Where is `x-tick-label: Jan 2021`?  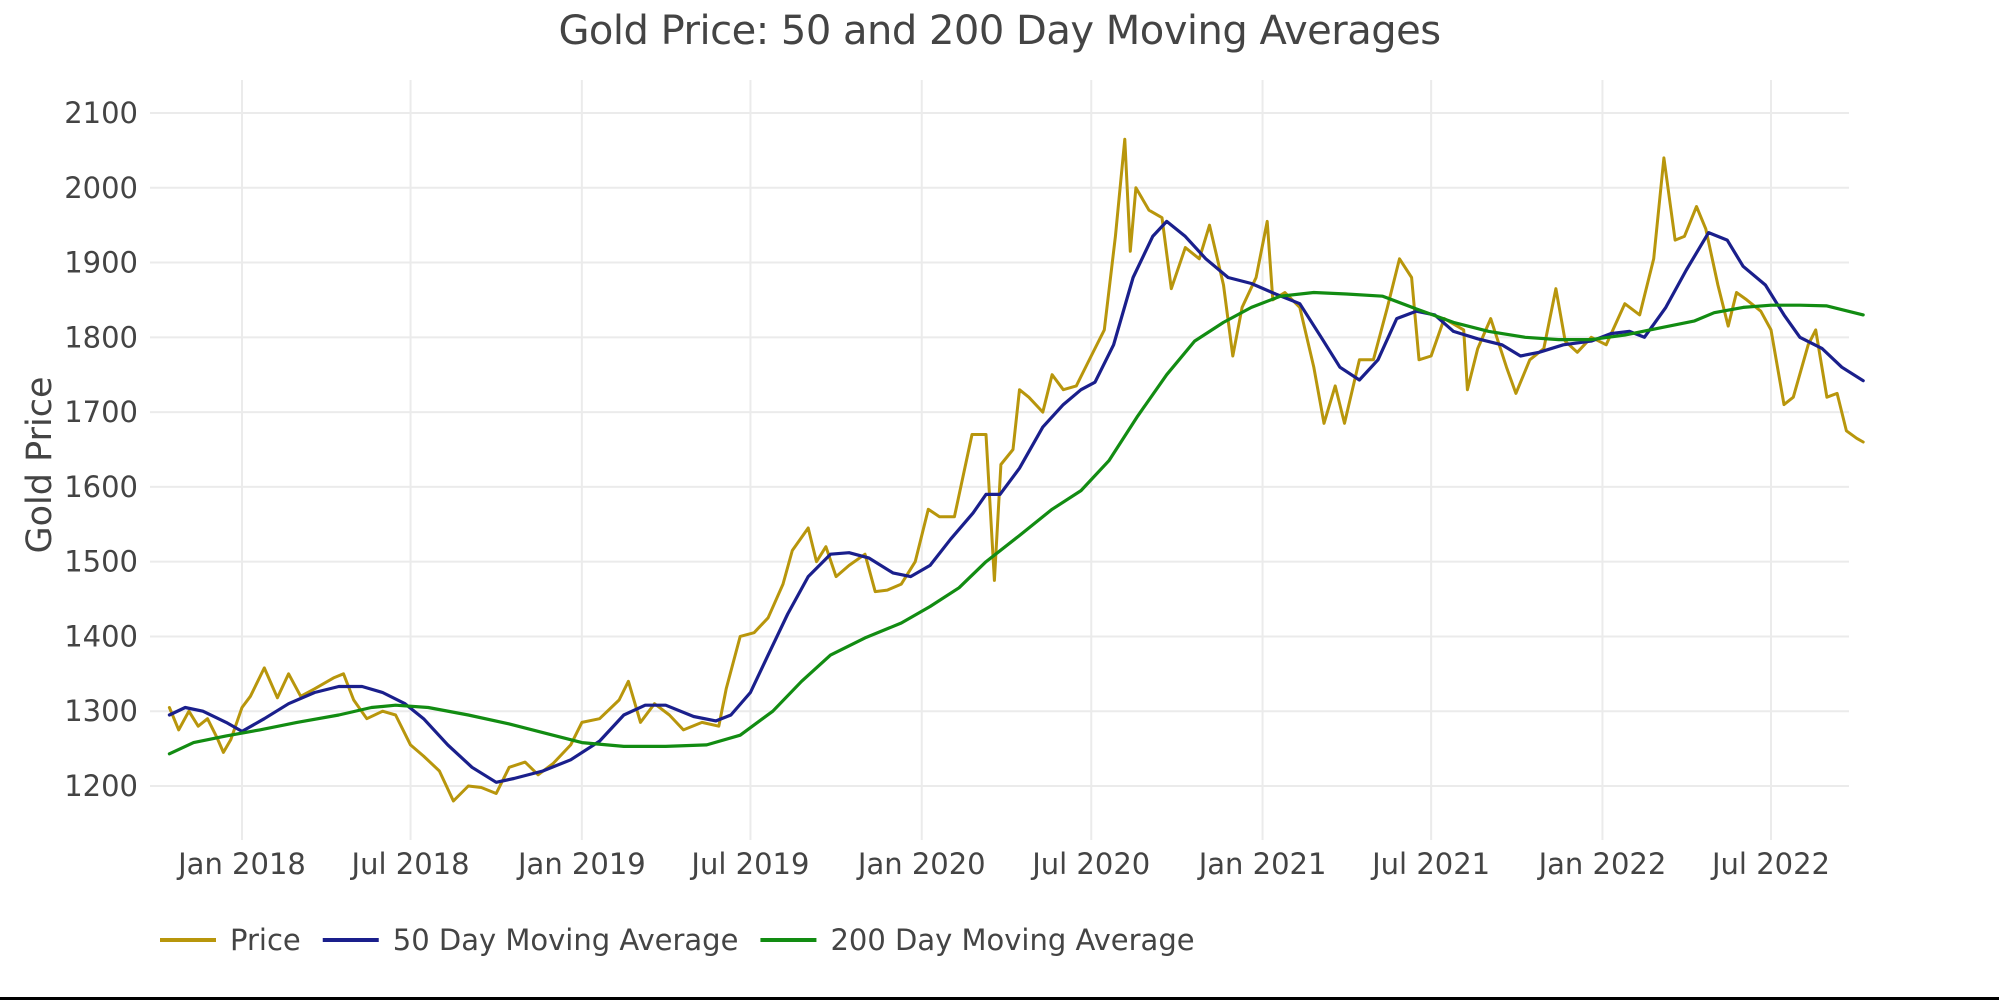
x-tick-label: Jan 2021 is located at coordinates (1262, 864).